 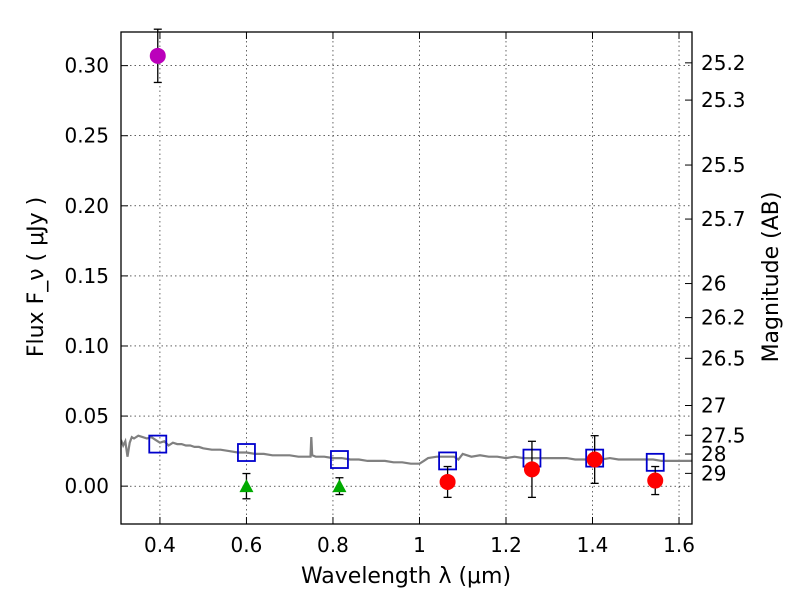 I want to click on mag-tick-label: 26.2, so click(x=723, y=318).